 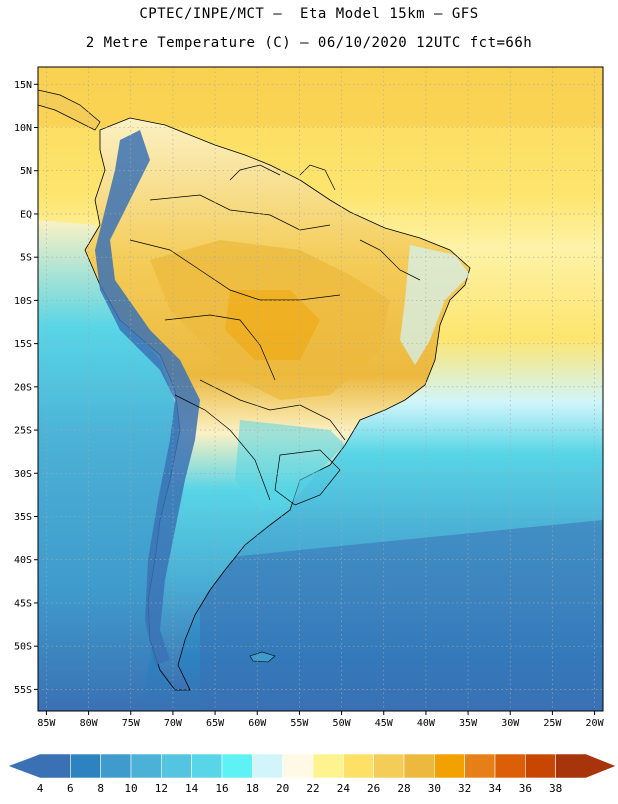 I want to click on longitude-label: 30W, so click(x=510, y=723).